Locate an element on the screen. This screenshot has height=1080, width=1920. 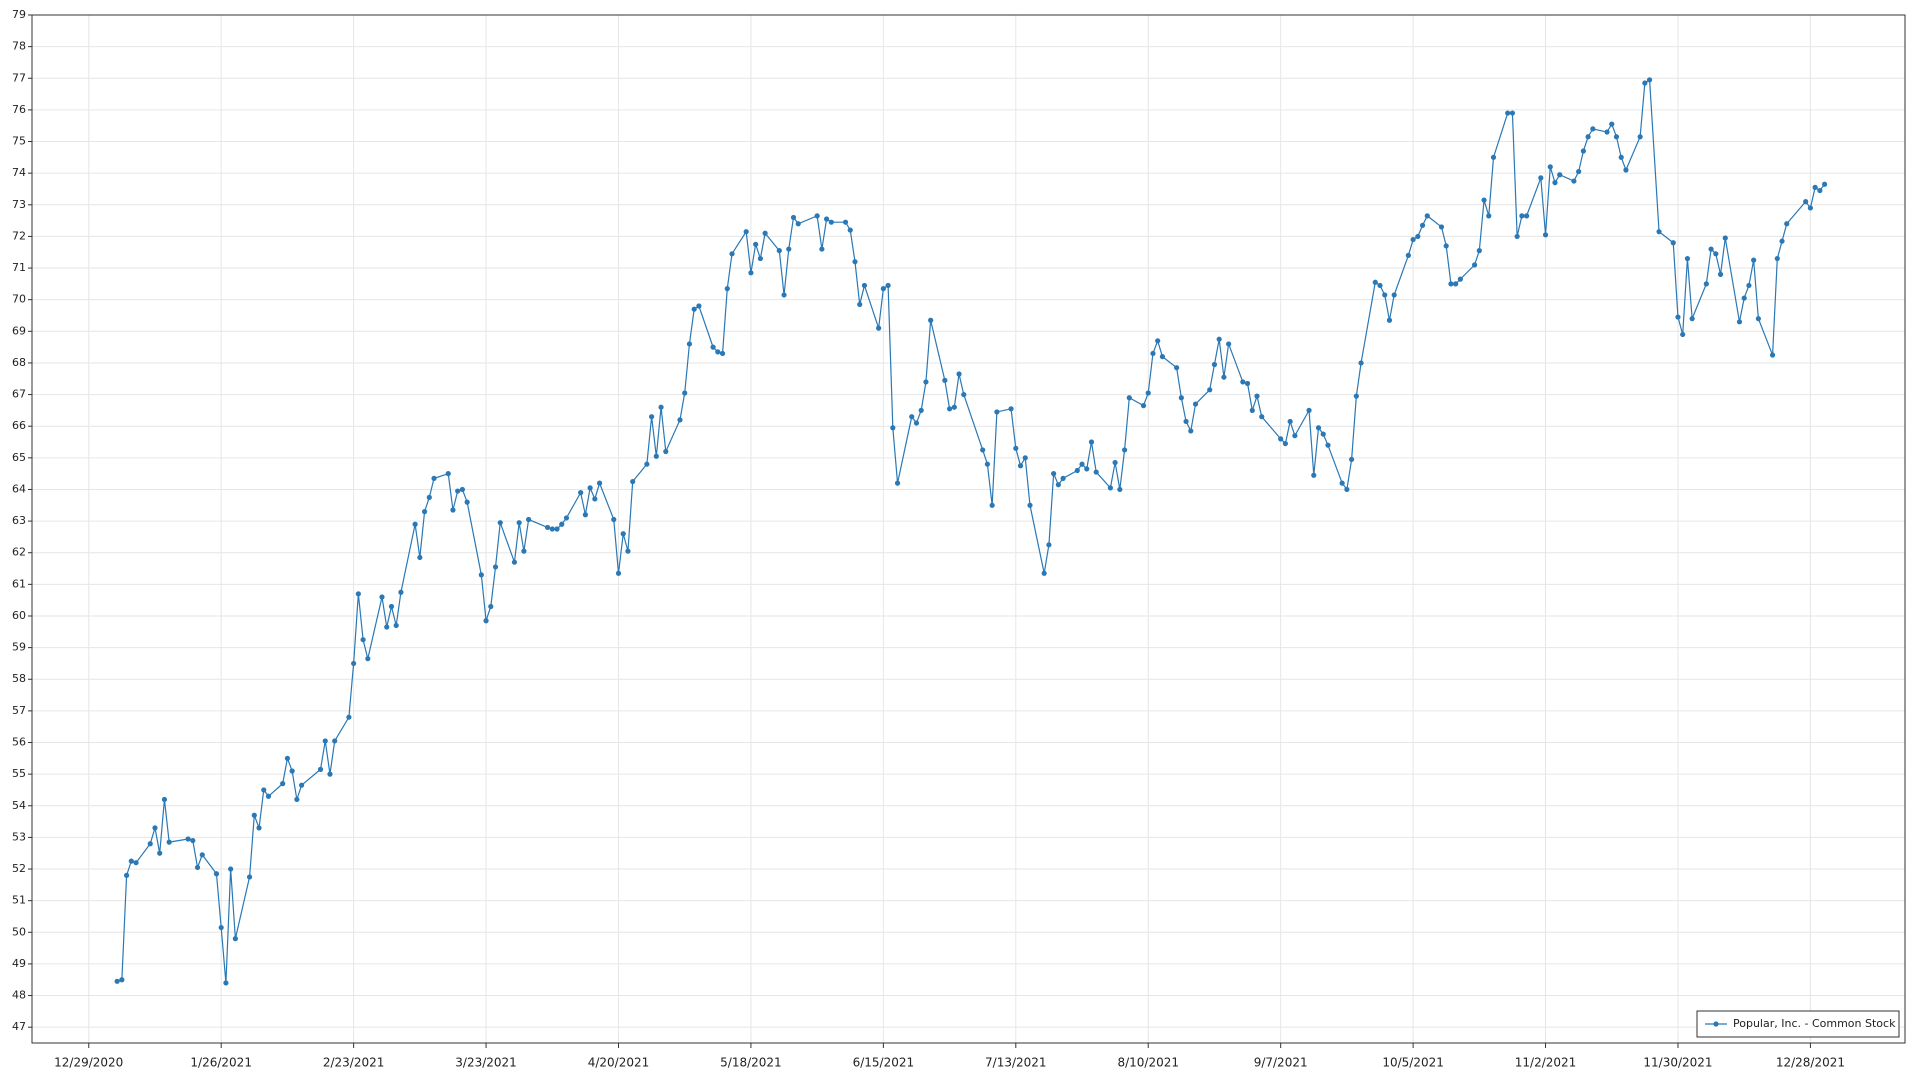
y-tick-label: 73 is located at coordinates (19, 204).